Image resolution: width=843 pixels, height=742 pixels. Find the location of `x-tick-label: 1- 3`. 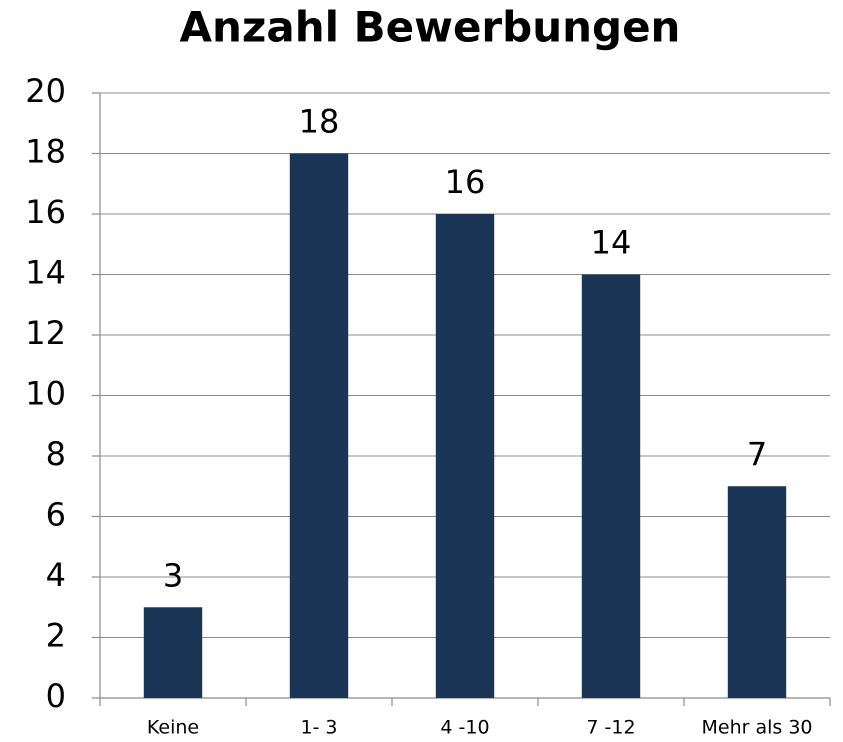

x-tick-label: 1- 3 is located at coordinates (318, 728).